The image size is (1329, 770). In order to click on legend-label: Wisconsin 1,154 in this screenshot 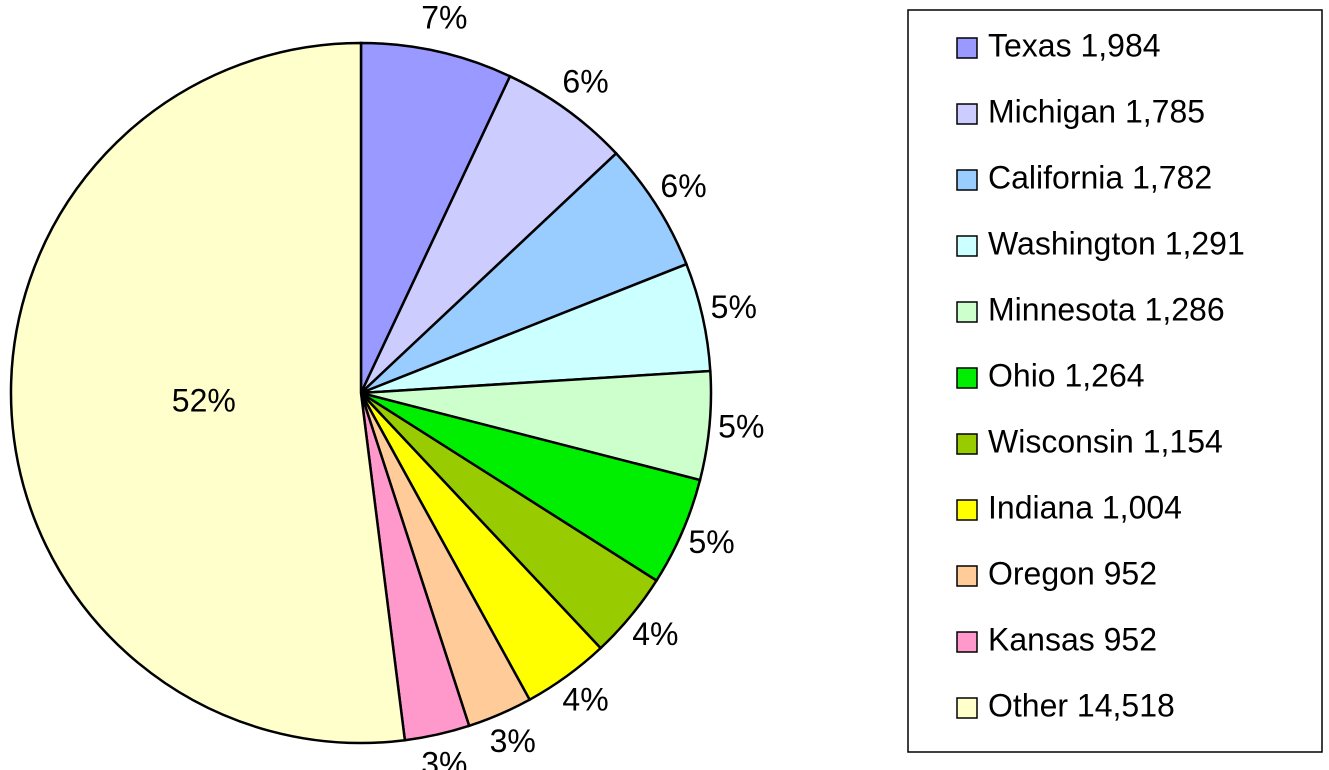, I will do `click(1105, 441)`.